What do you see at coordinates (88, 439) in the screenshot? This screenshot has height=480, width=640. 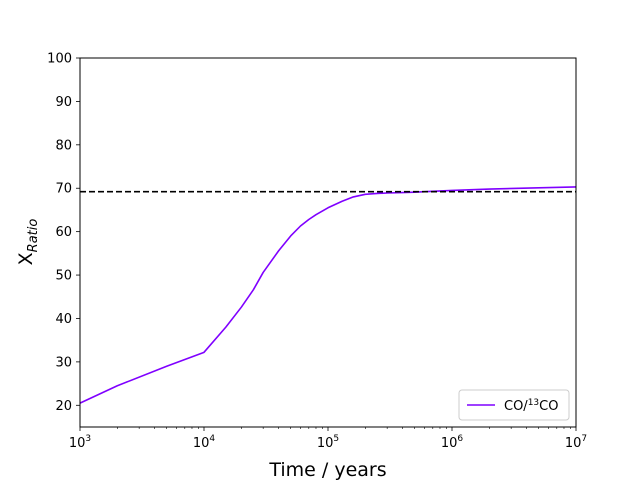 I see `x-tick-label-exponent: 3` at bounding box center [88, 439].